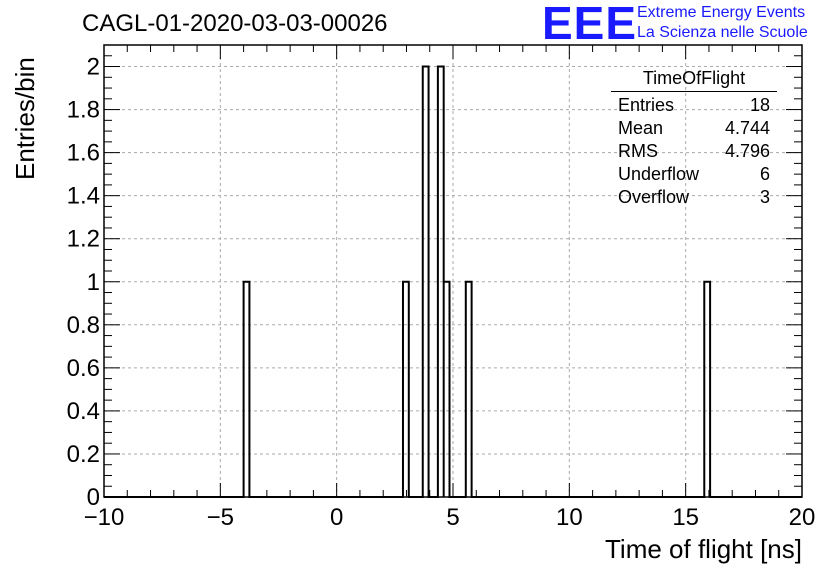 Image resolution: width=836 pixels, height=572 pixels. Describe the element at coordinates (569, 517) in the screenshot. I see `x-tick-label: 10` at that location.